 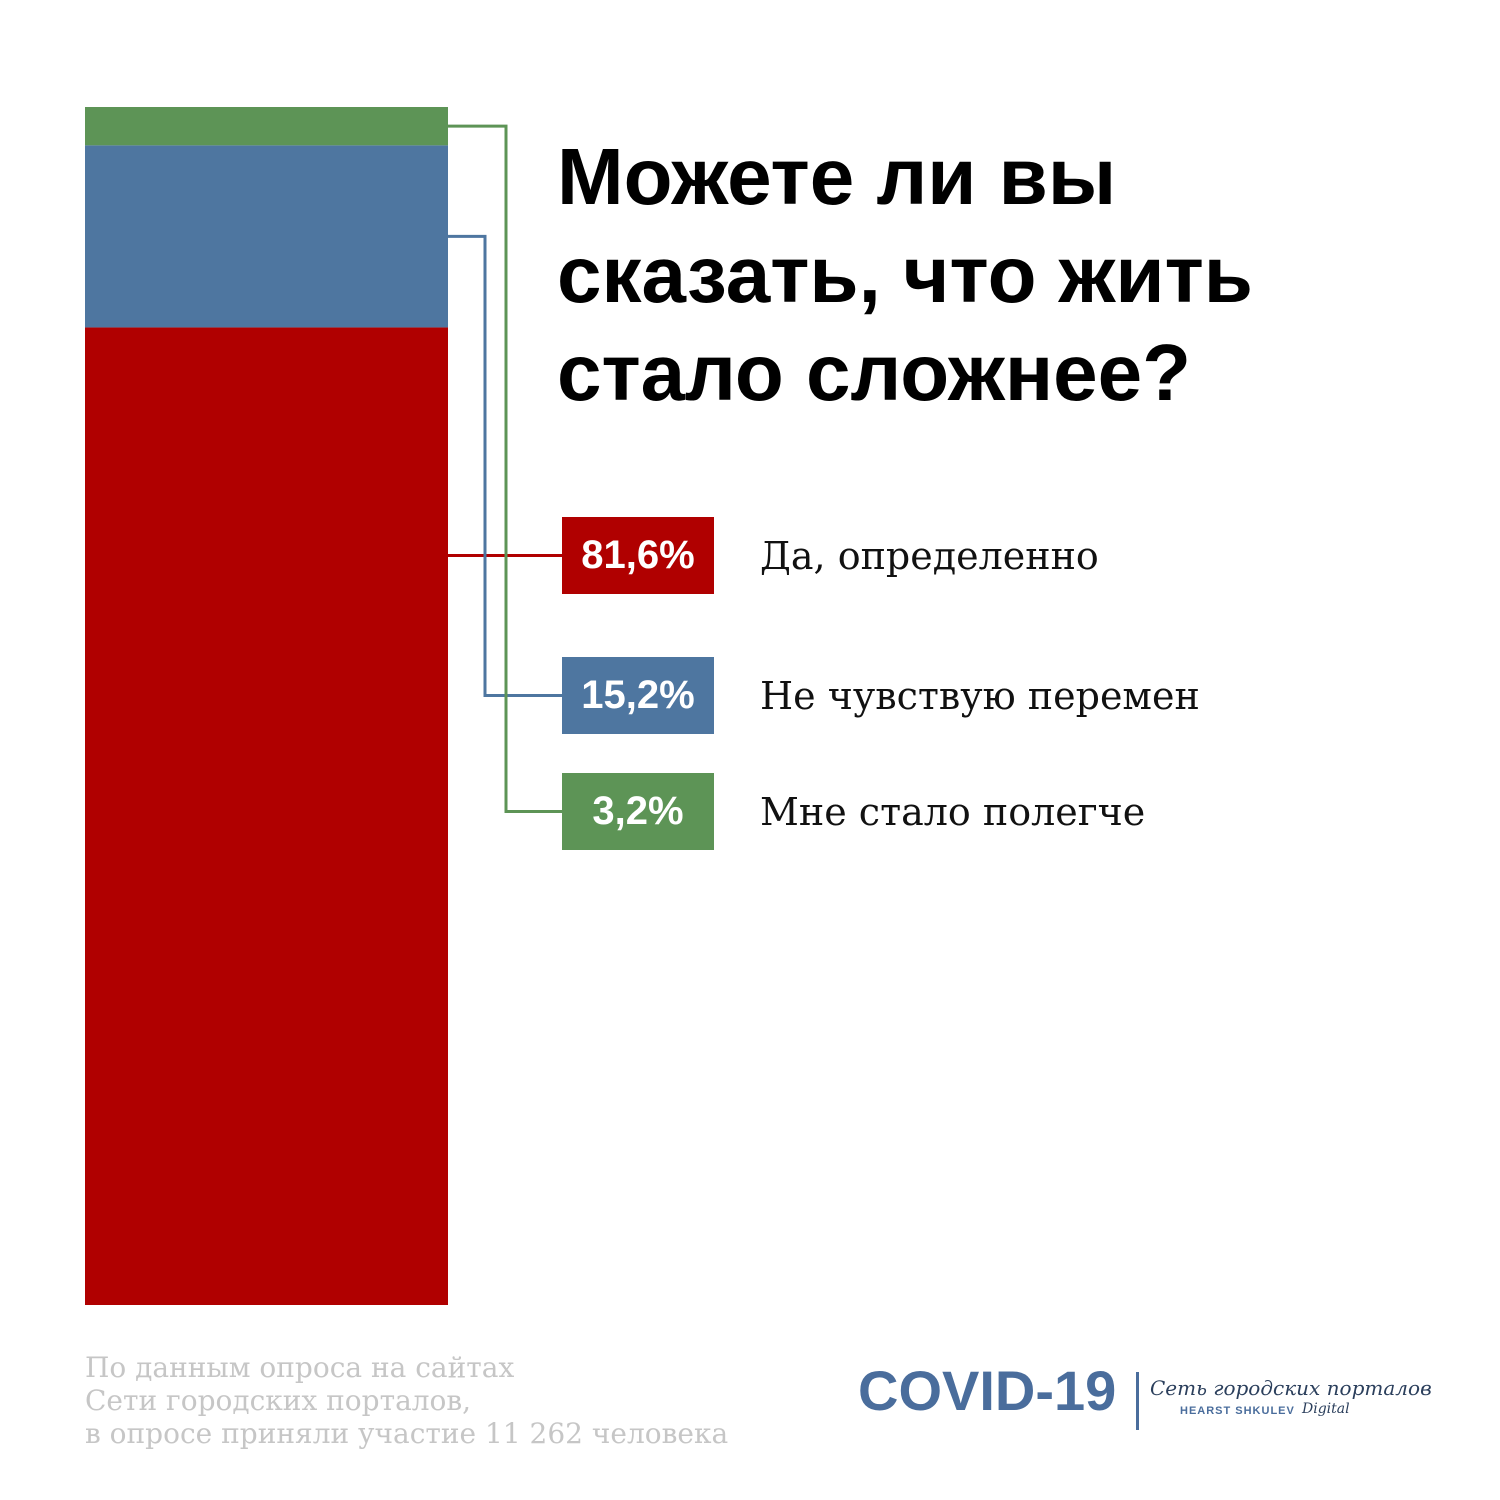 I want to click on legend-label: Да, определенно, so click(x=929, y=555).